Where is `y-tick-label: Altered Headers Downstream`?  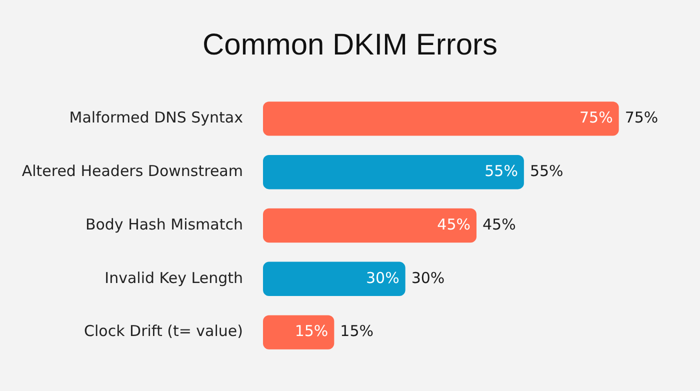 y-tick-label: Altered Headers Downstream is located at coordinates (132, 171).